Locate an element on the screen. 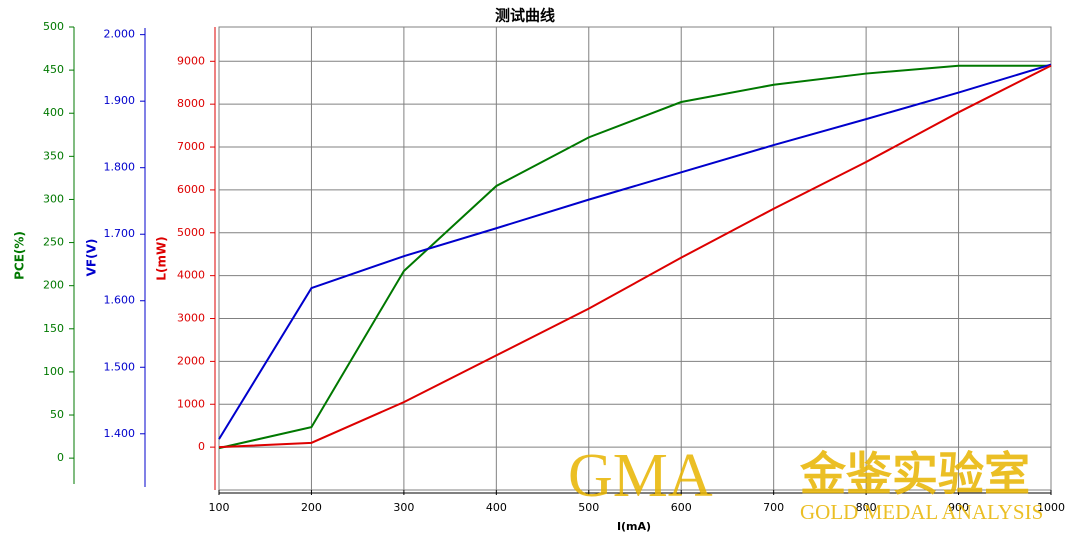  watermark-logo: GMA is located at coordinates (640, 476).